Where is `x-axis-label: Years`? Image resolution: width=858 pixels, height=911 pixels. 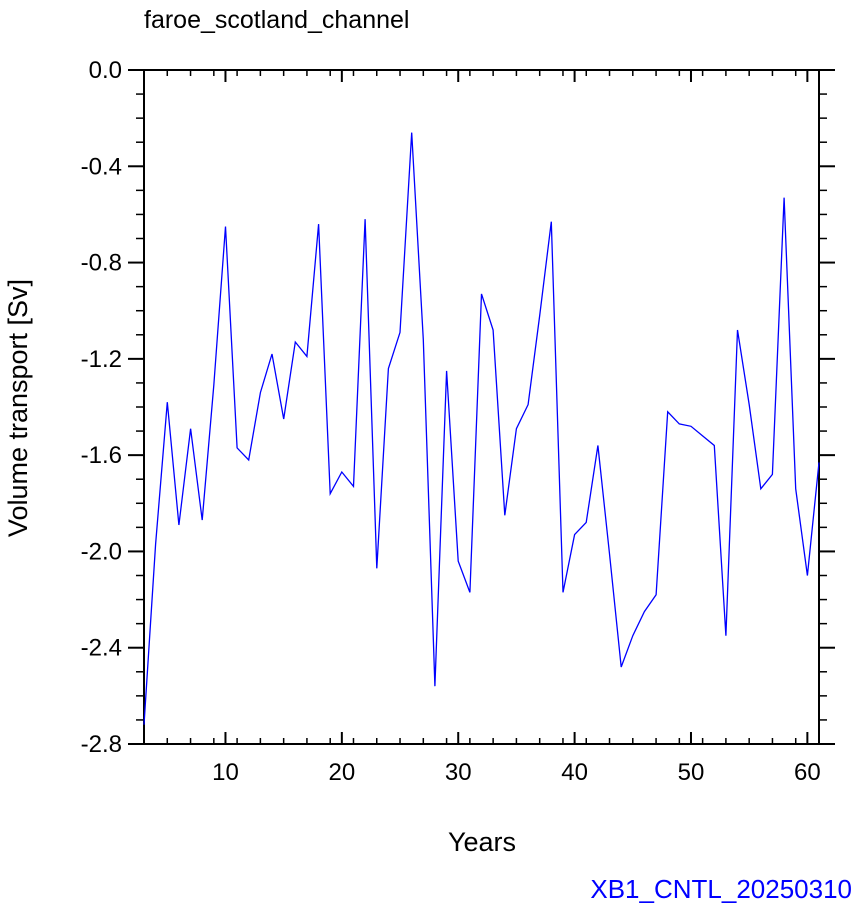 x-axis-label: Years is located at coordinates (482, 842).